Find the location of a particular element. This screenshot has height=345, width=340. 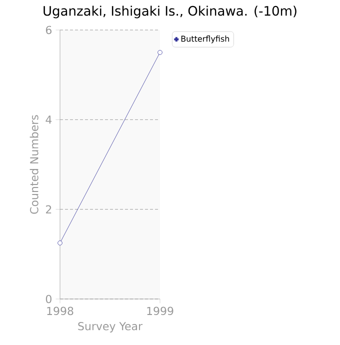

y-tick-label: 2 is located at coordinates (49, 209).